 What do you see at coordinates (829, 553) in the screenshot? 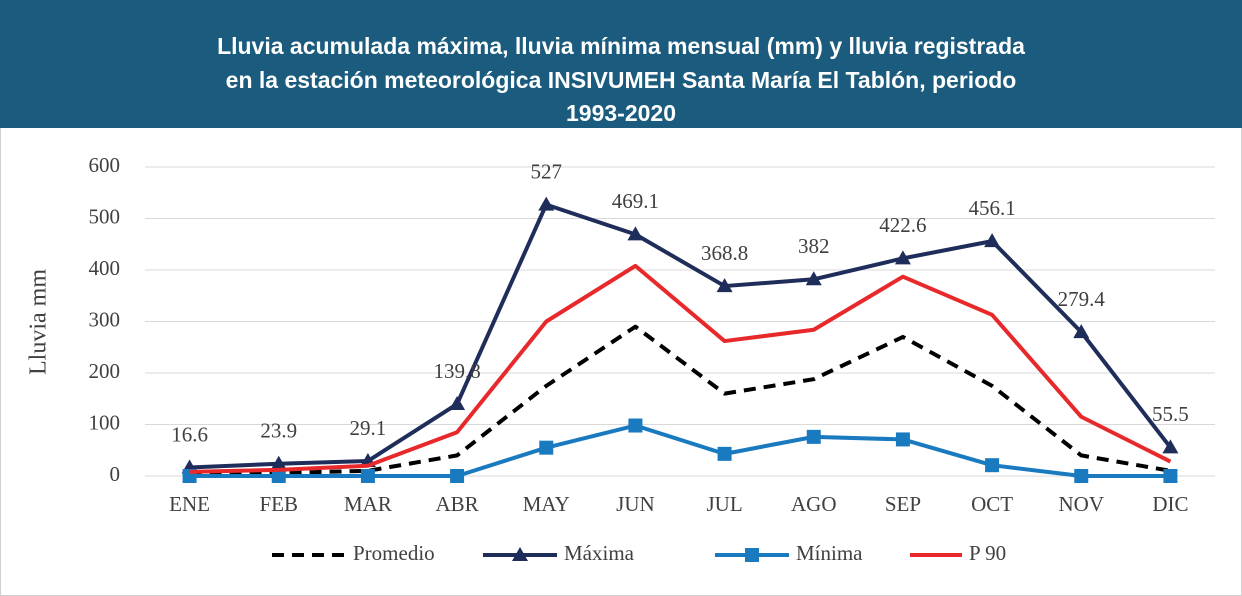
I see `legend-label: Mínima` at bounding box center [829, 553].